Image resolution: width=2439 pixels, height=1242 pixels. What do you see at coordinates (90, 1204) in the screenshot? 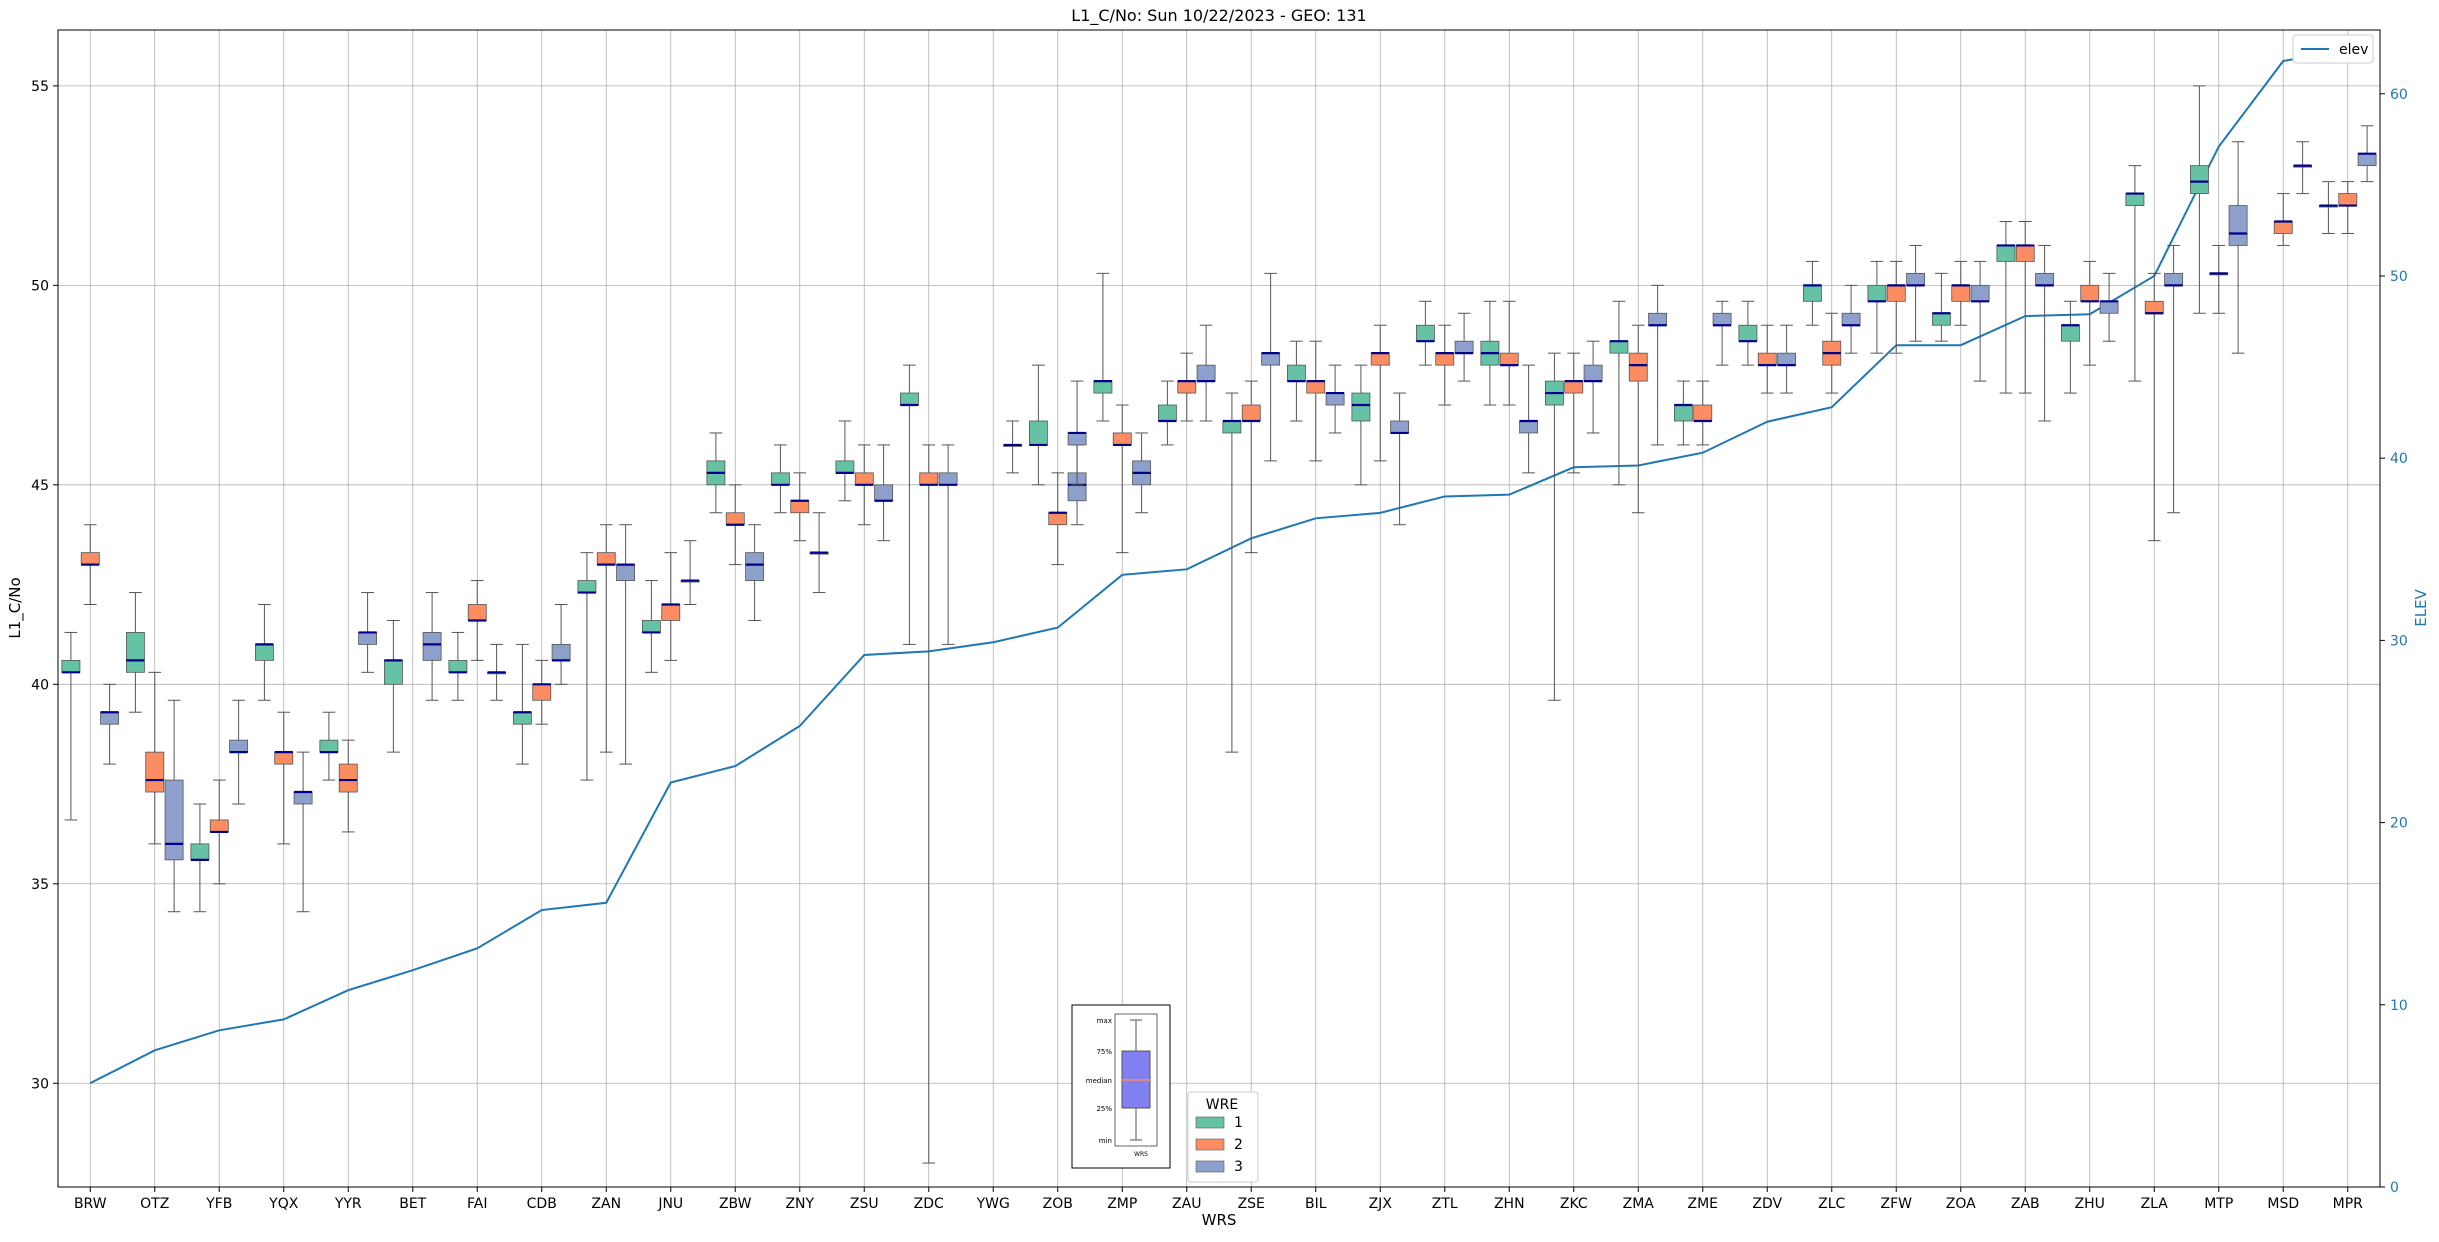
I see `x-tick-label: BRW` at bounding box center [90, 1204].